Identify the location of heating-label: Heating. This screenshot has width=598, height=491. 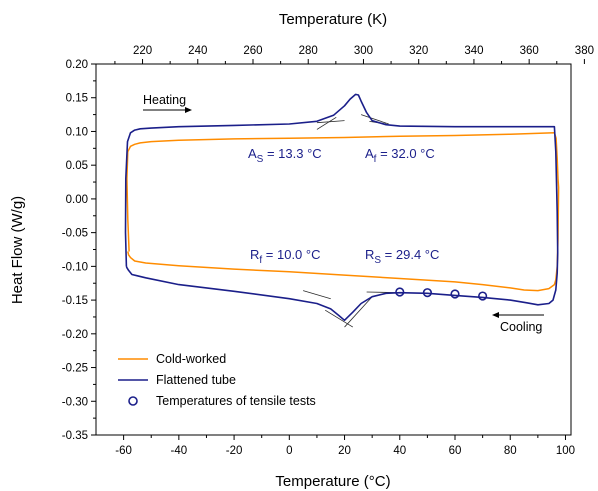
(164, 100).